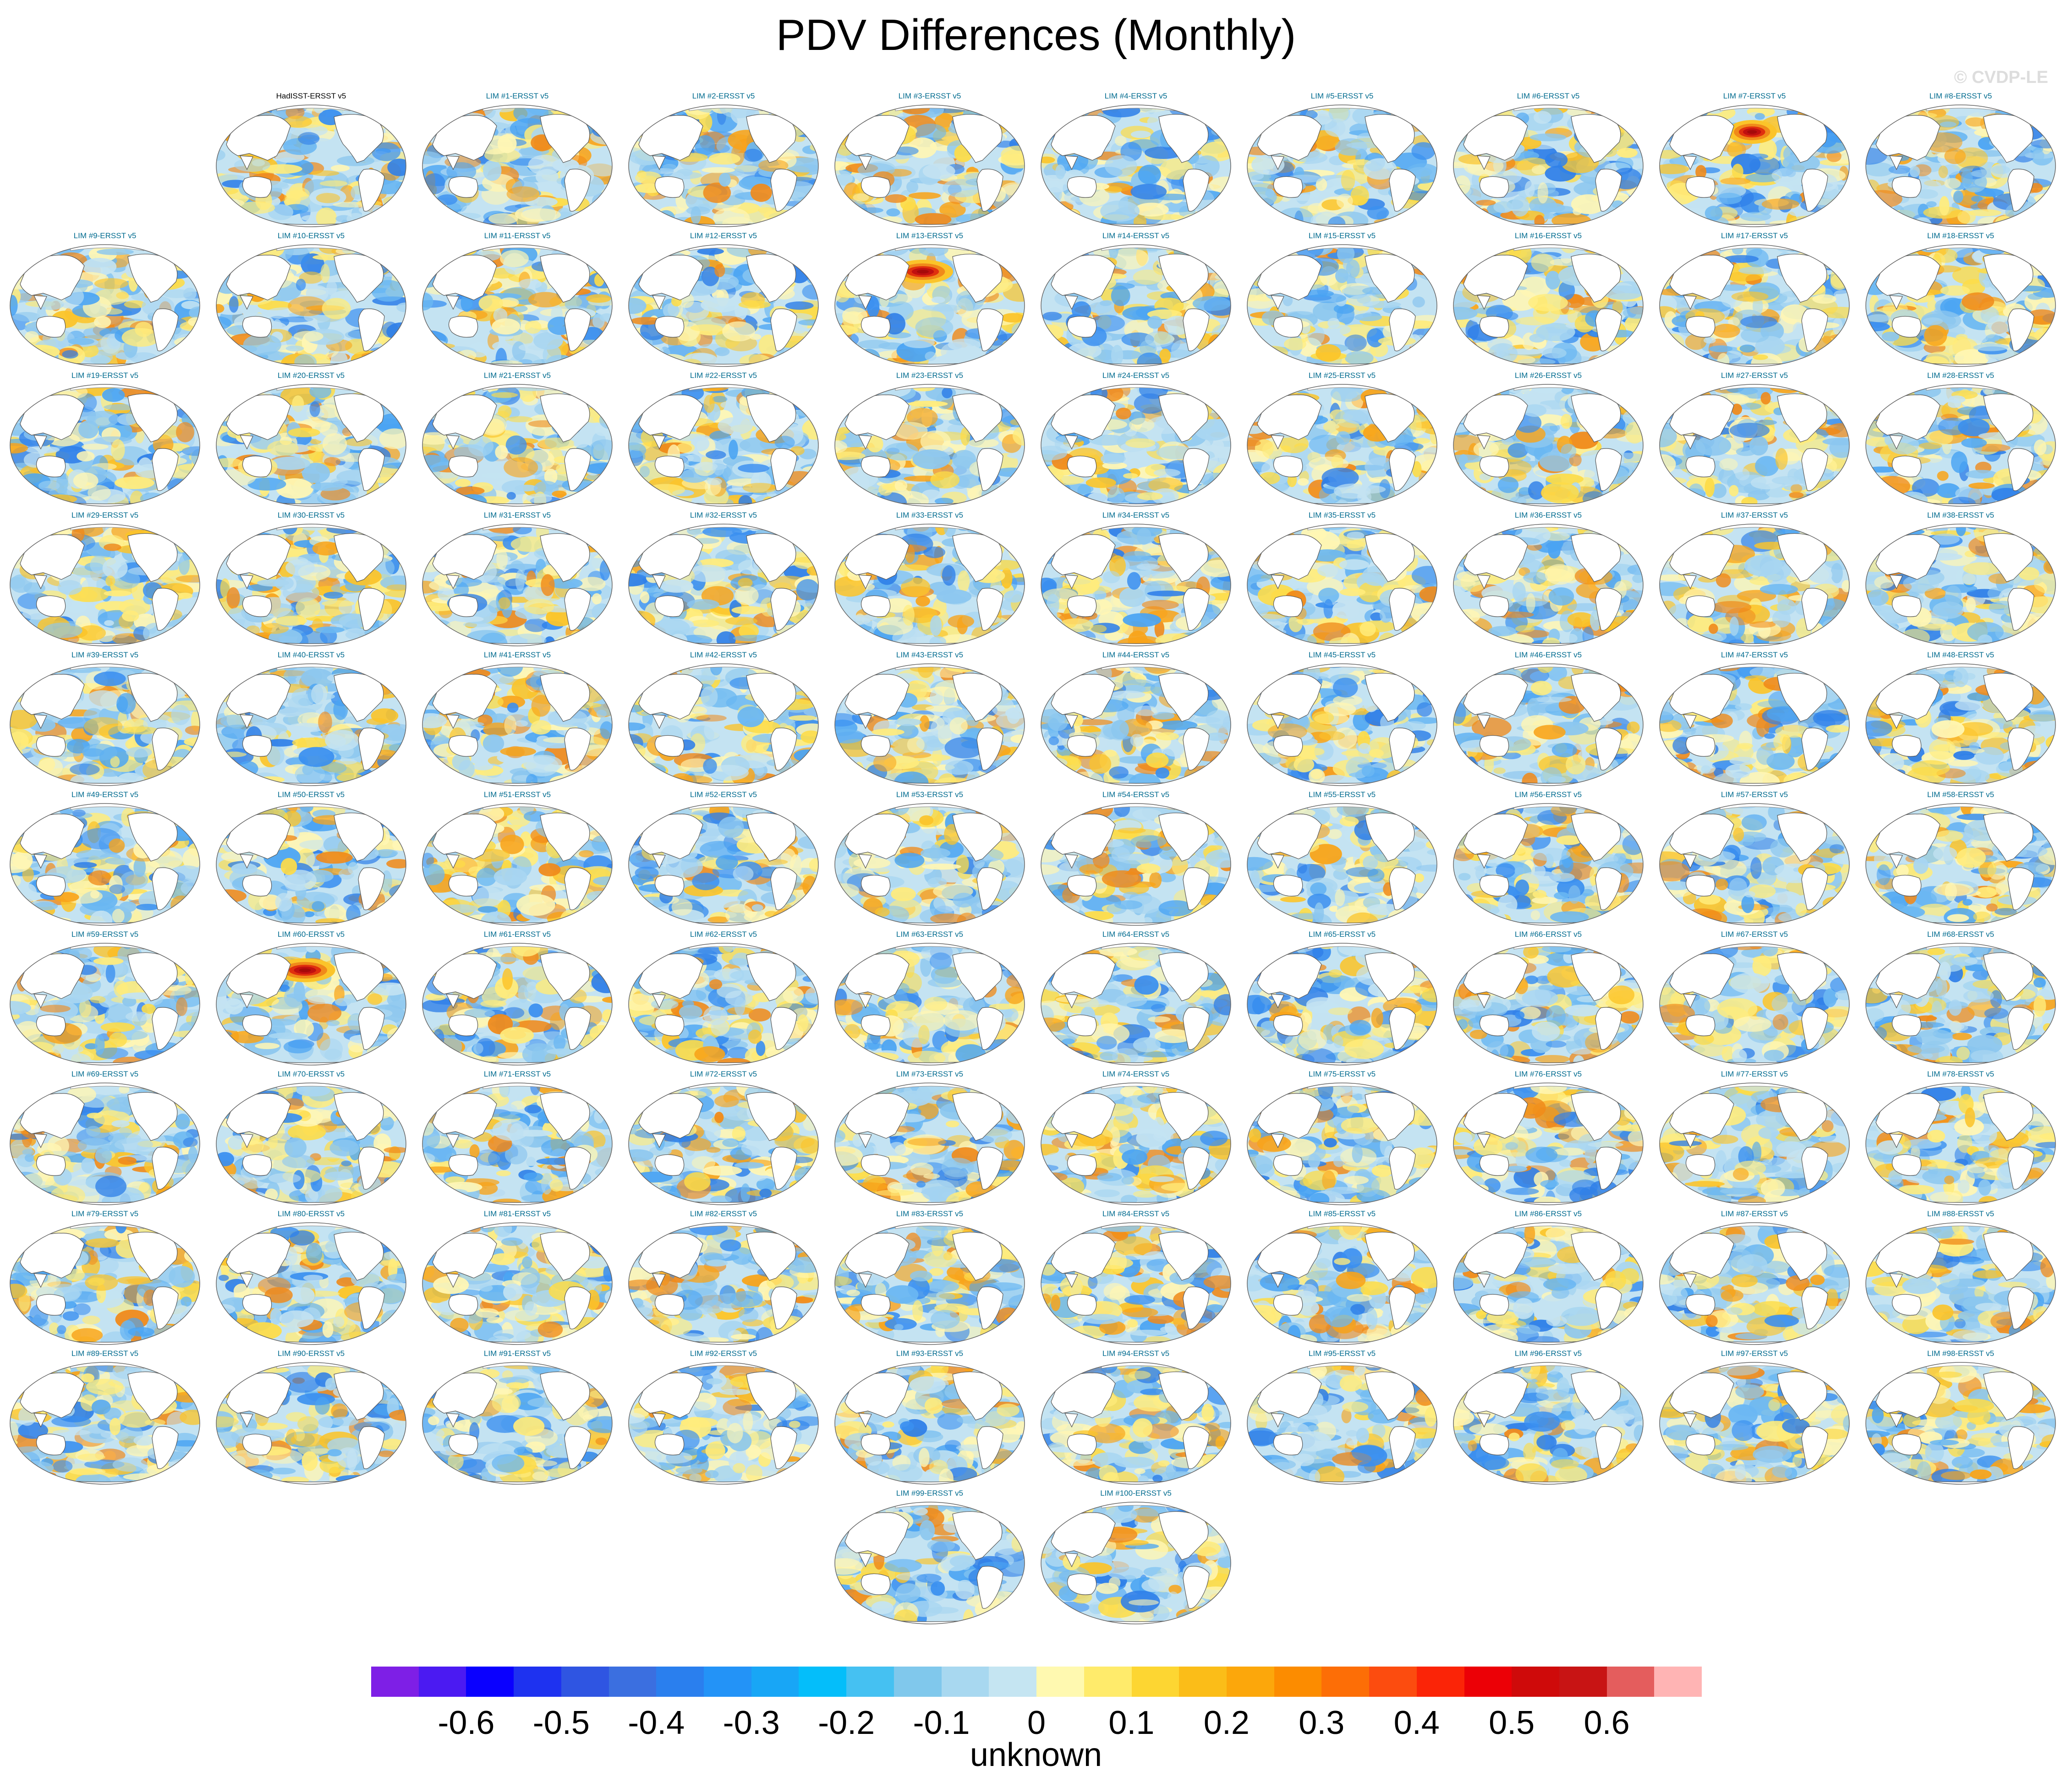  I want to click on panel-title: LIM #95-ERSST v5, so click(1342, 1354).